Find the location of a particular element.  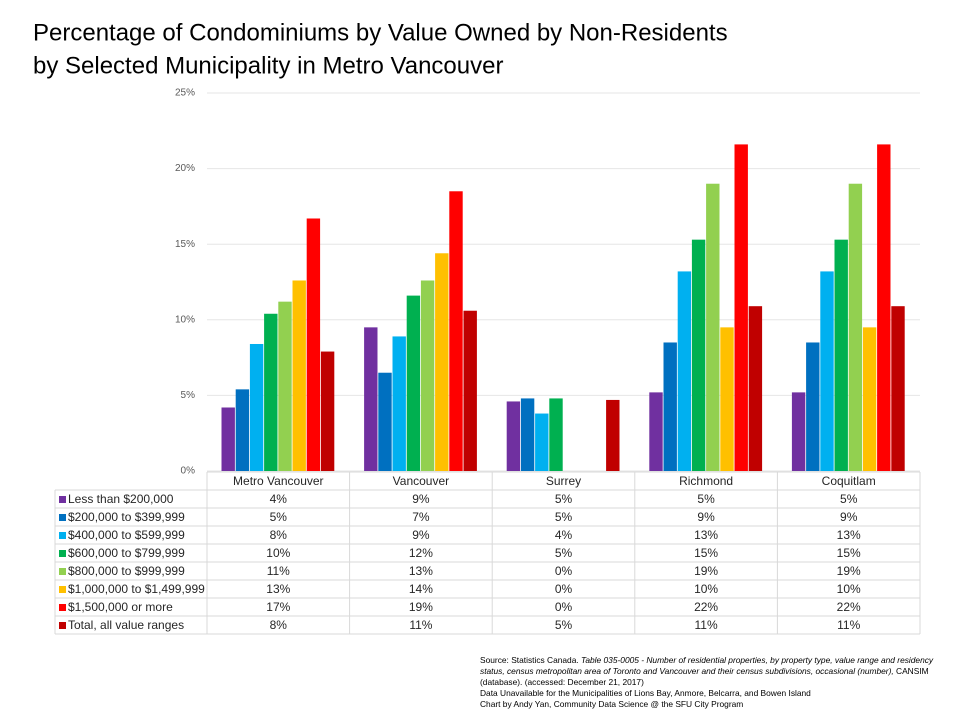

legend-label: $1,000,000 to $1,499,999 is located at coordinates (136, 589).